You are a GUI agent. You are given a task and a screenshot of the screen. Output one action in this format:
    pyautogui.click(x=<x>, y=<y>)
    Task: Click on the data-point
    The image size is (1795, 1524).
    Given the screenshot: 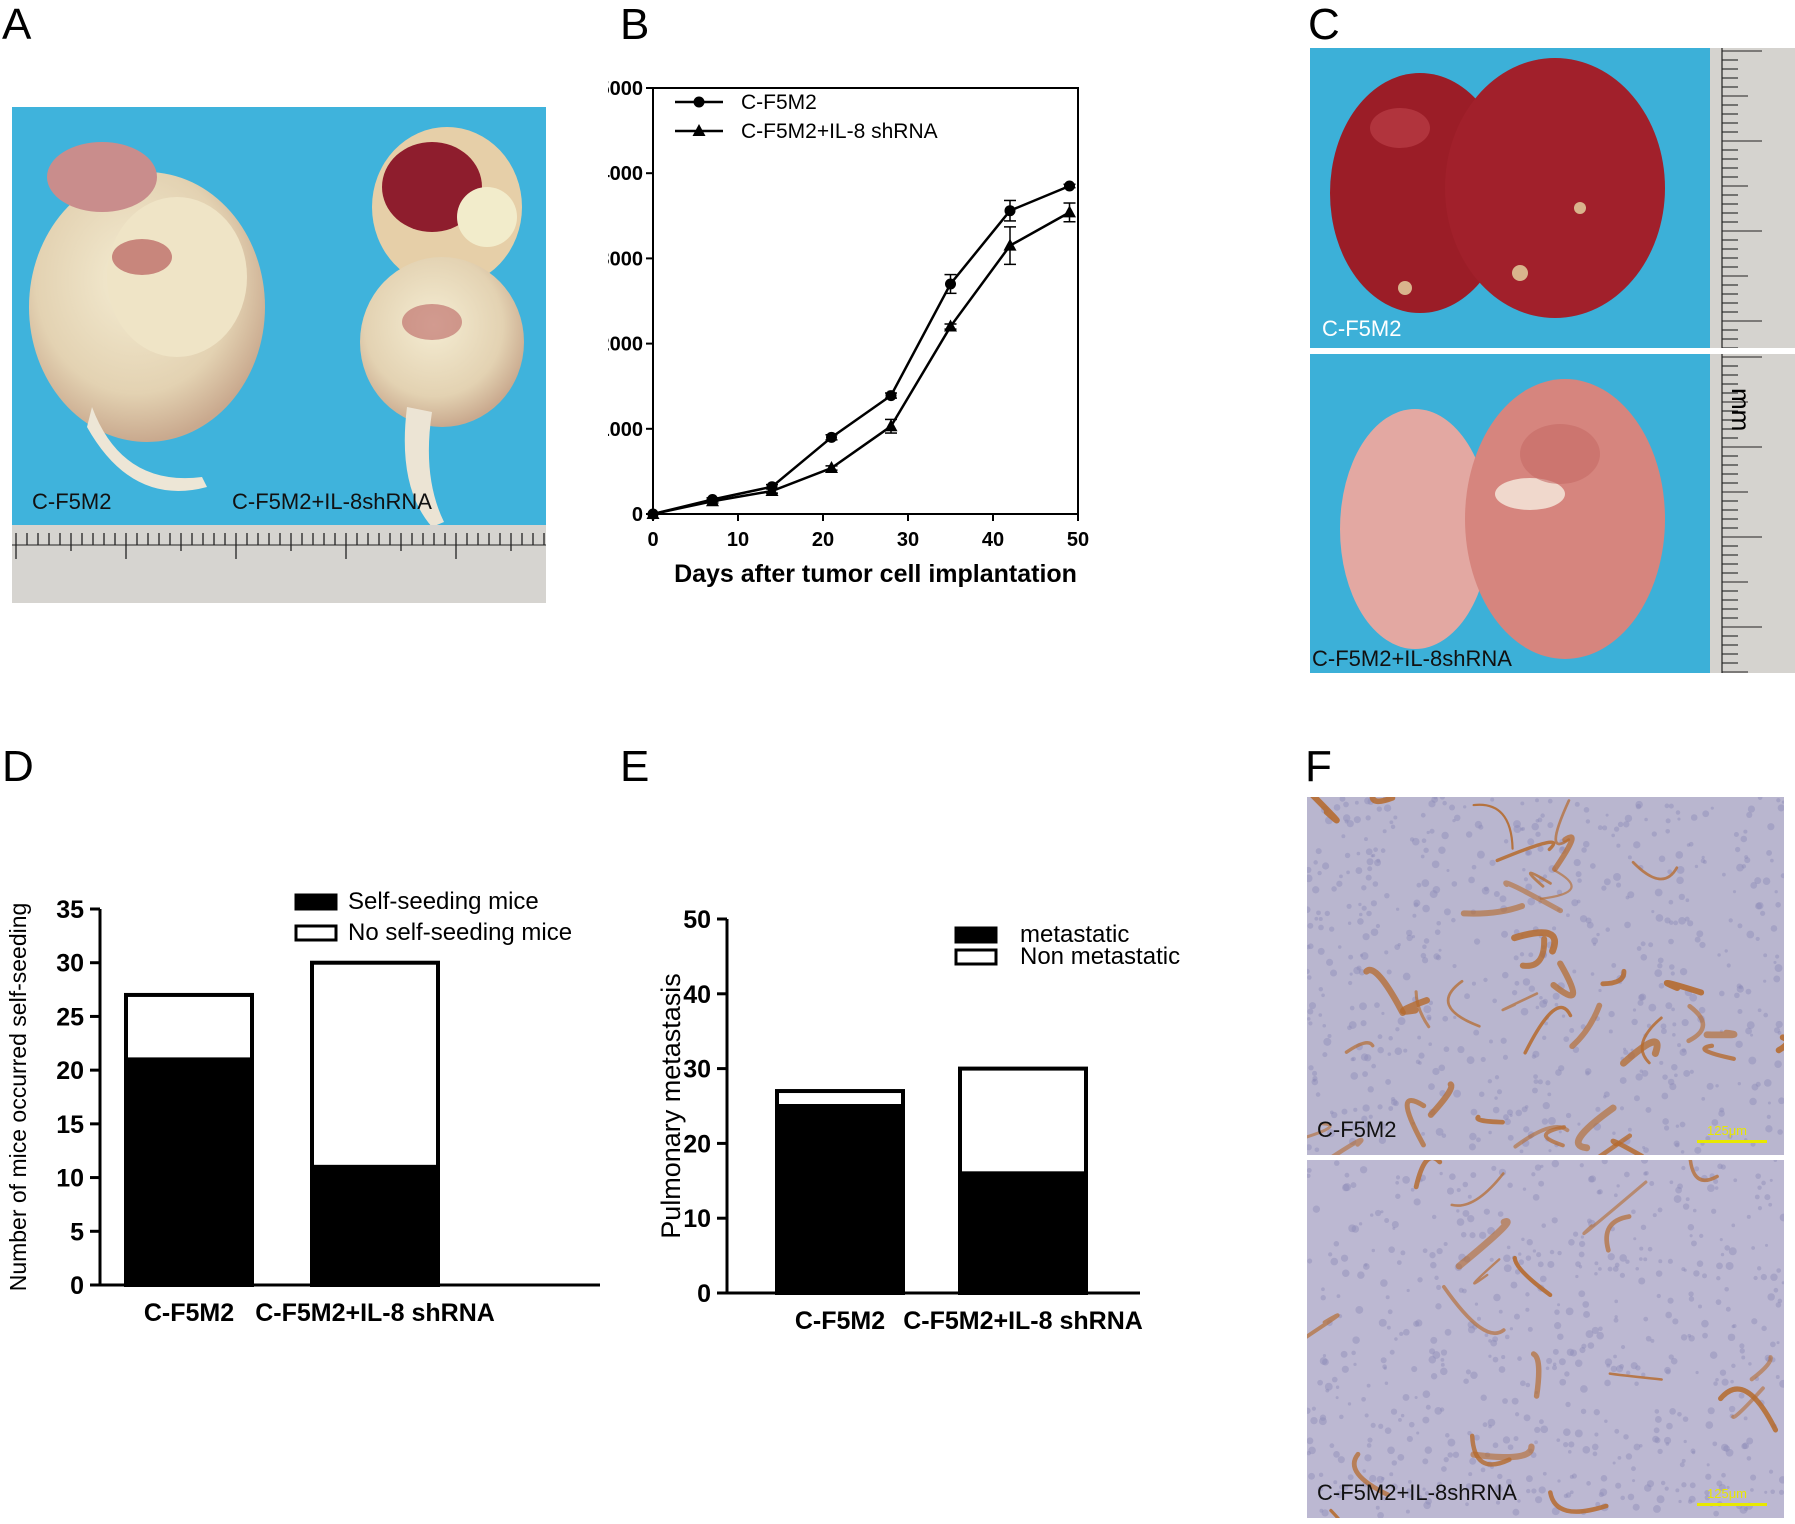 What is the action you would take?
    pyautogui.click(x=653, y=513)
    